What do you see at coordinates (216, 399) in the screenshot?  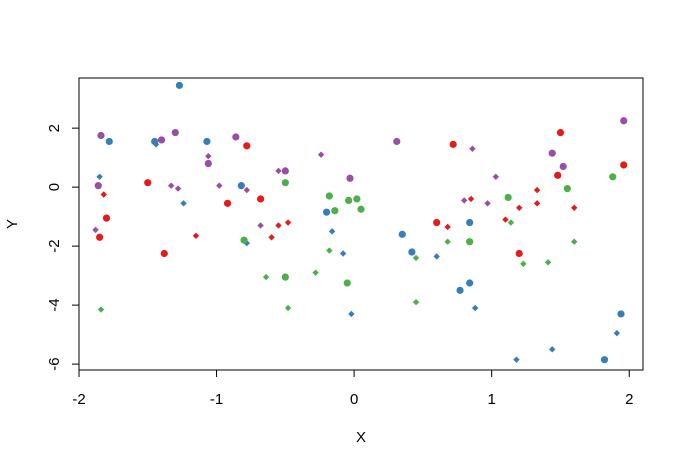 I see `x-tick-label: -1` at bounding box center [216, 399].